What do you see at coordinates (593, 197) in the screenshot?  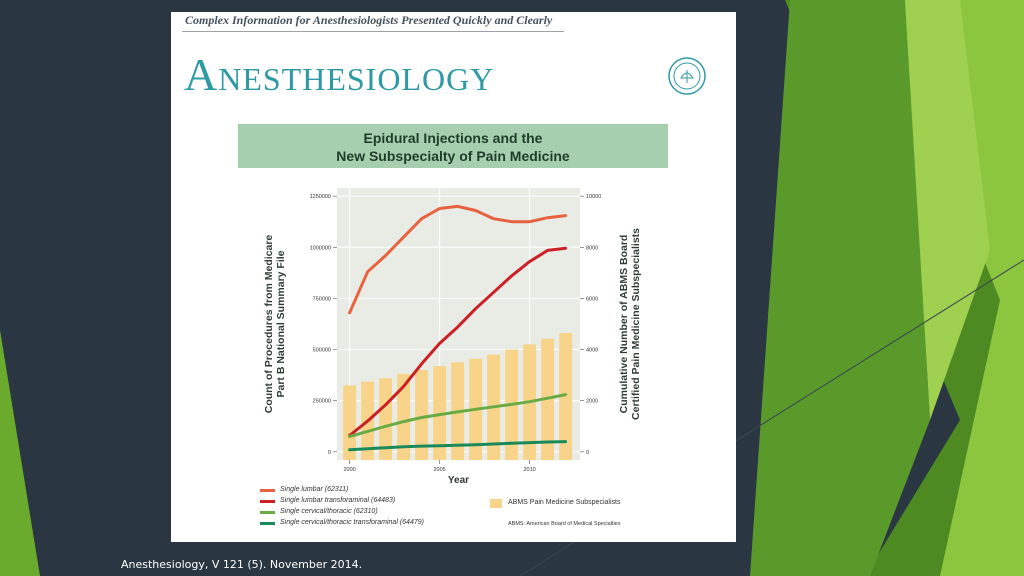 I see `y2-tick-label: 10000` at bounding box center [593, 197].